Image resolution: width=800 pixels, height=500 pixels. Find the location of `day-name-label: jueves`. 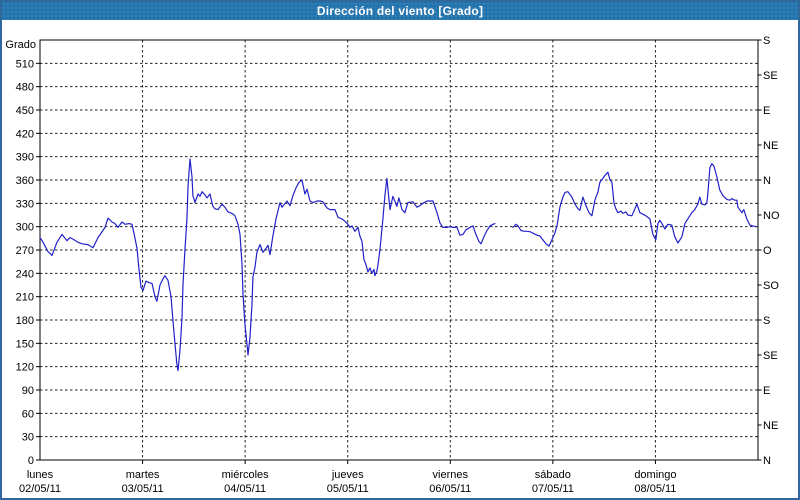

day-name-label: jueves is located at coordinates (347, 475).